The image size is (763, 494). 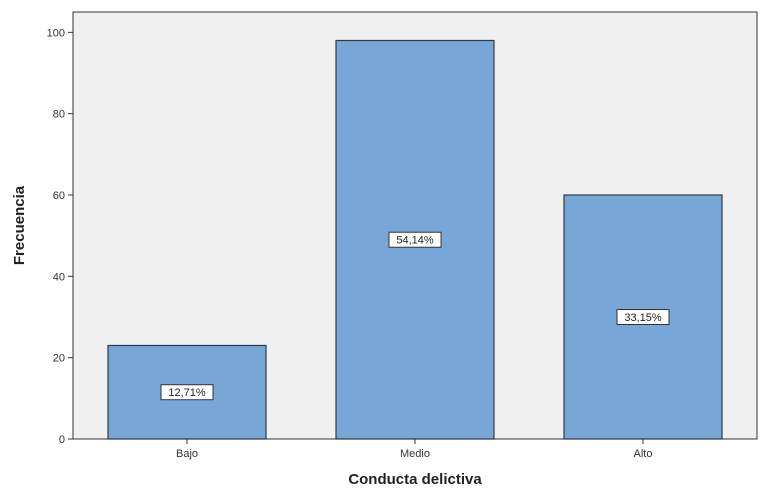 What do you see at coordinates (643, 454) in the screenshot?
I see `x-tick-label: Alto` at bounding box center [643, 454].